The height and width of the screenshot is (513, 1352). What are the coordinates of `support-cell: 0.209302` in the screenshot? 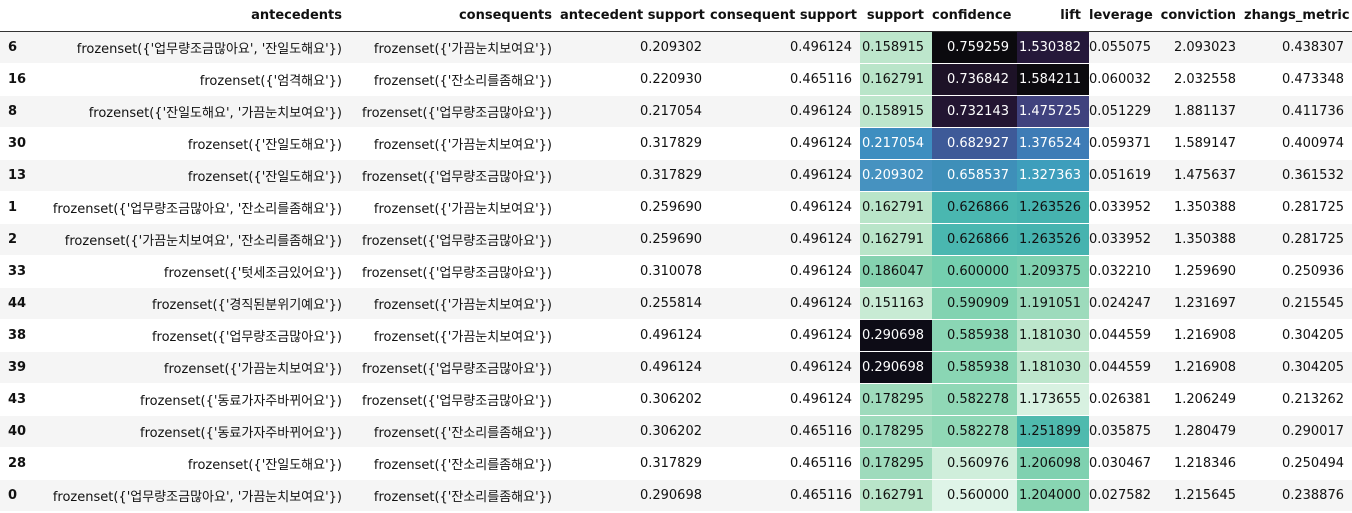 It's located at (896, 175).